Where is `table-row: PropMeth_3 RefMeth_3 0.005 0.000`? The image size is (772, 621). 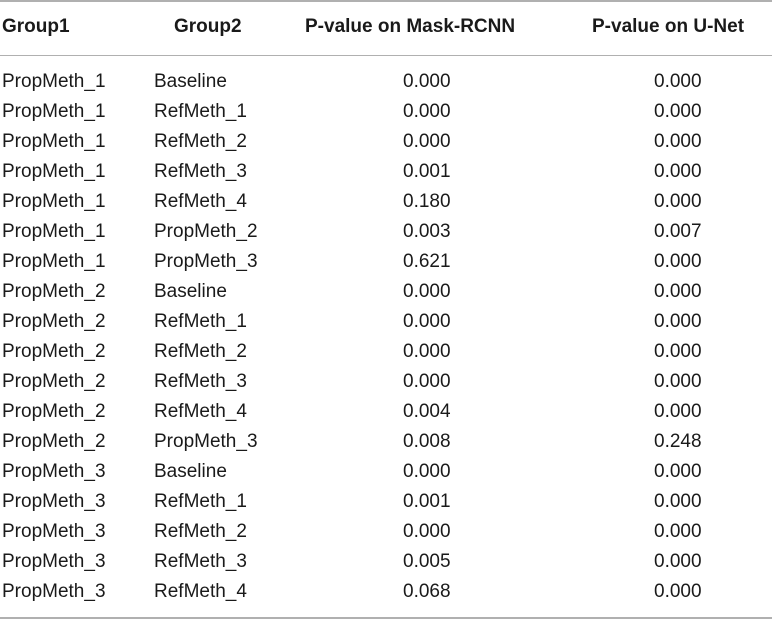
table-row: PropMeth_3 RefMeth_3 0.005 0.000 is located at coordinates (386, 562).